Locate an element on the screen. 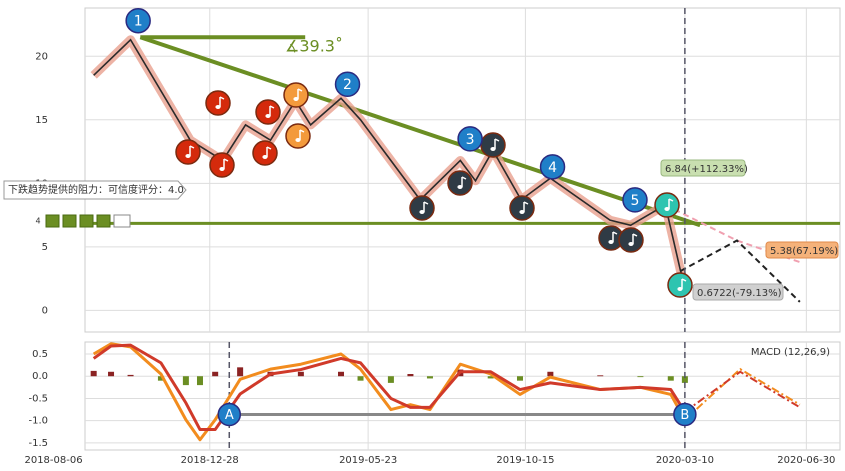 Image resolution: width=845 pixels, height=471 pixels. x-tick-label: 2019-10-15 is located at coordinates (525, 460).